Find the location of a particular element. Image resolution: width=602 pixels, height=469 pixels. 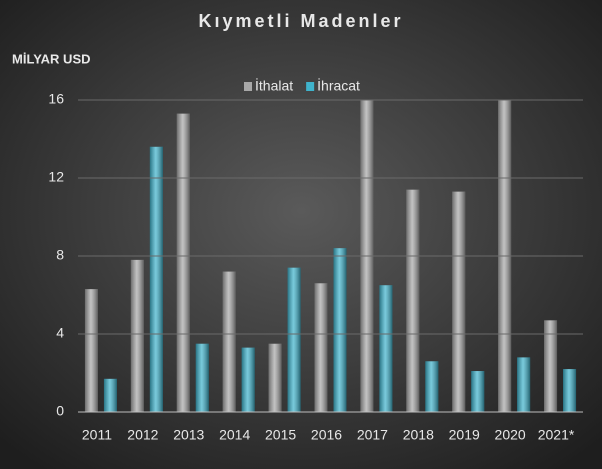

x-tick-label: 2021* is located at coordinates (556, 435).